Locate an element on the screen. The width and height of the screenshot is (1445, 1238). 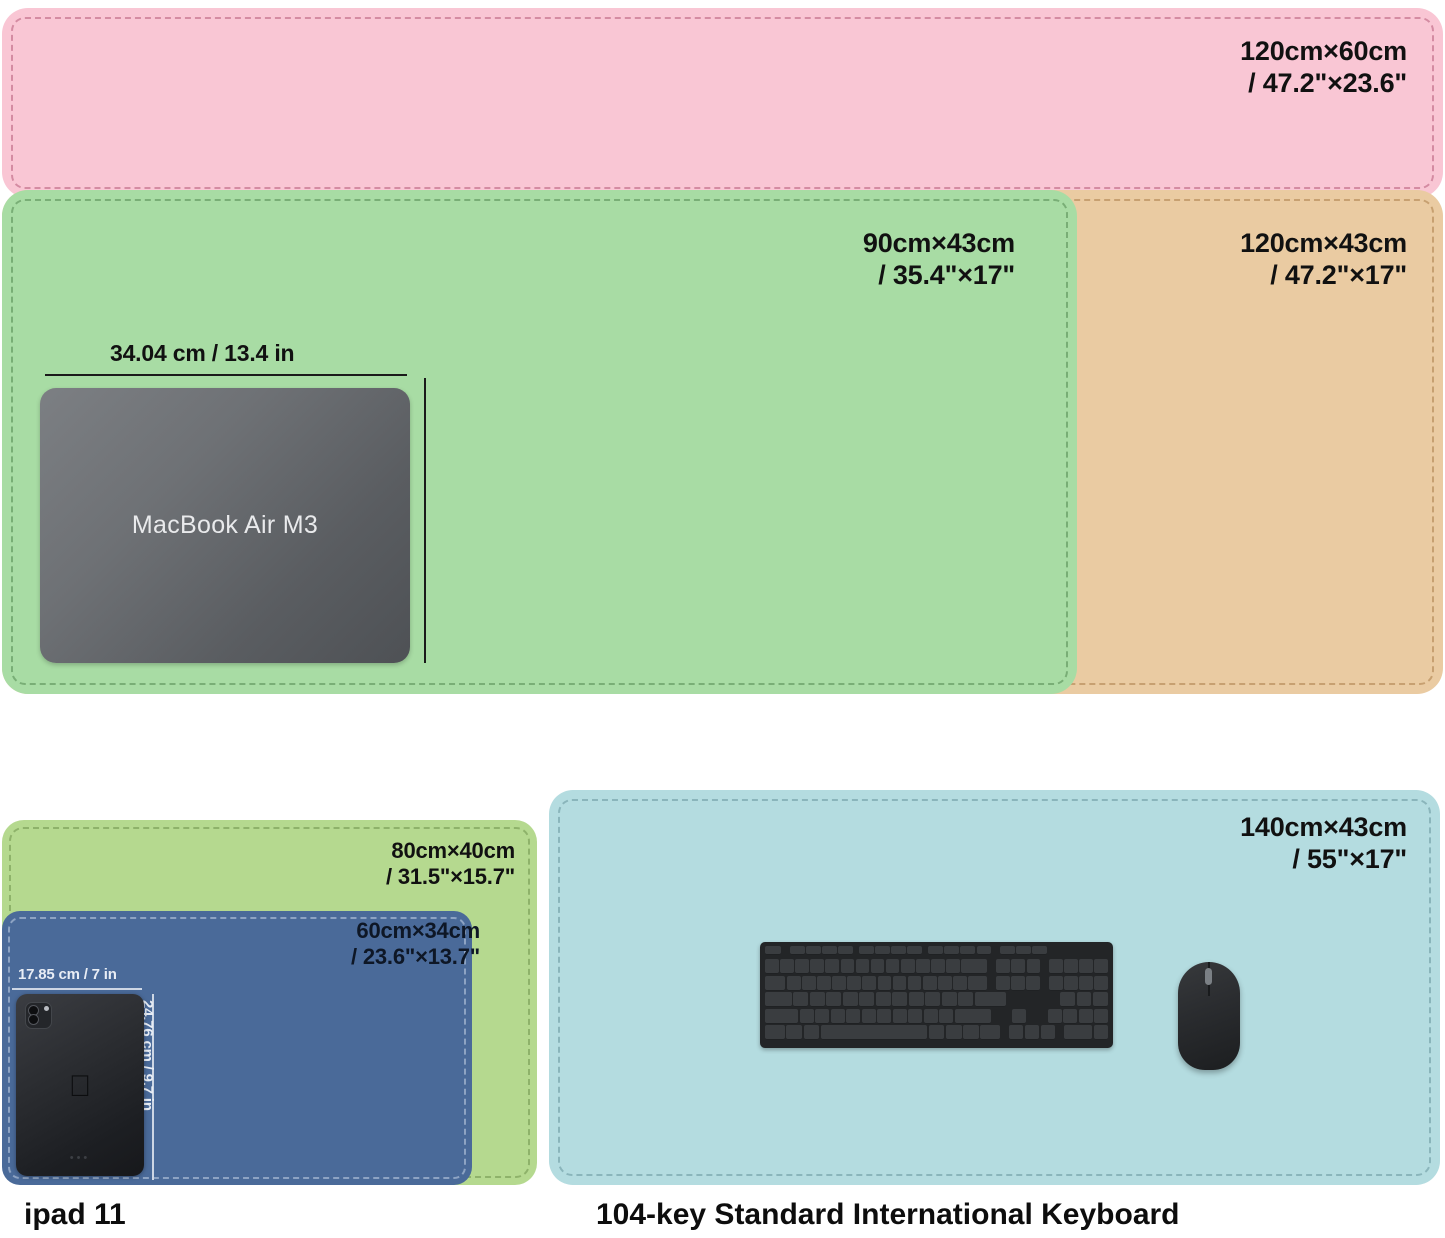
size-label-green-mat: 90cm×43cm/ 35.4"×17" is located at coordinates (939, 260).